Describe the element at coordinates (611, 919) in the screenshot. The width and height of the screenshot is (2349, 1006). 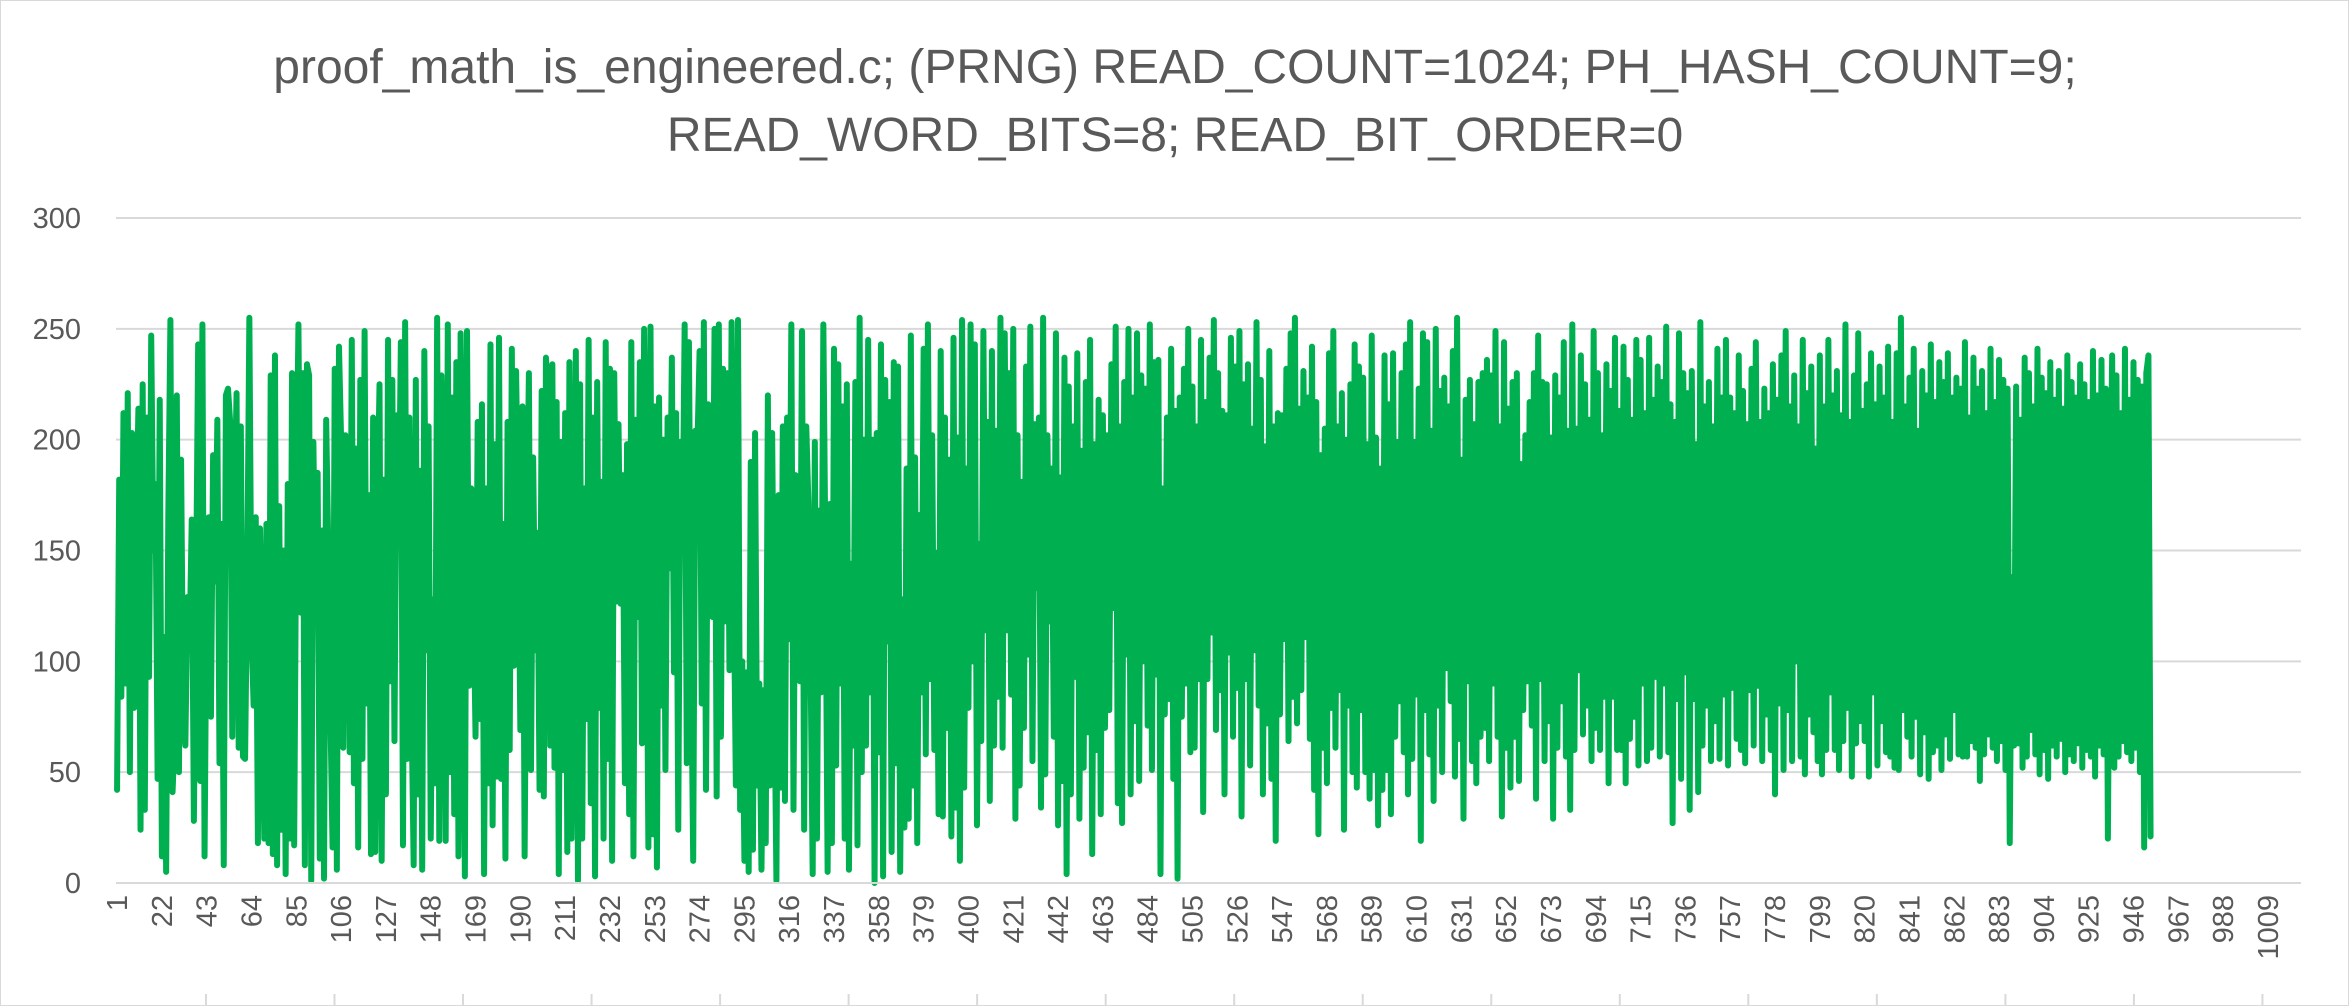
I see `x-tick-label: 232` at that location.